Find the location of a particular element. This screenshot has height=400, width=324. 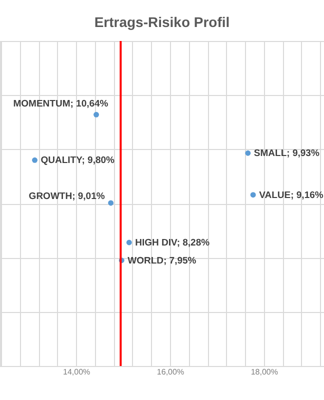

data-label: SMALL; 9,93% is located at coordinates (287, 154).